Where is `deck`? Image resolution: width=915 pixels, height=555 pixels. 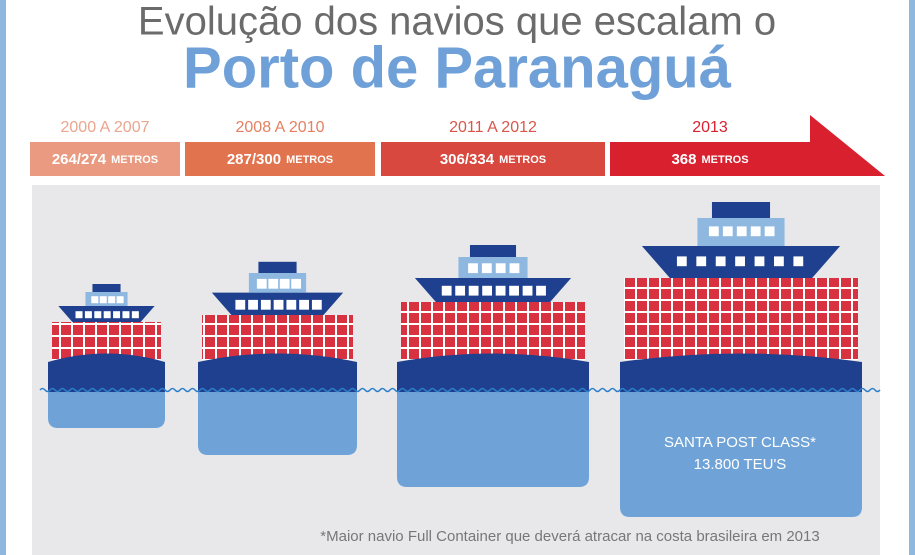
deck is located at coordinates (493, 290).